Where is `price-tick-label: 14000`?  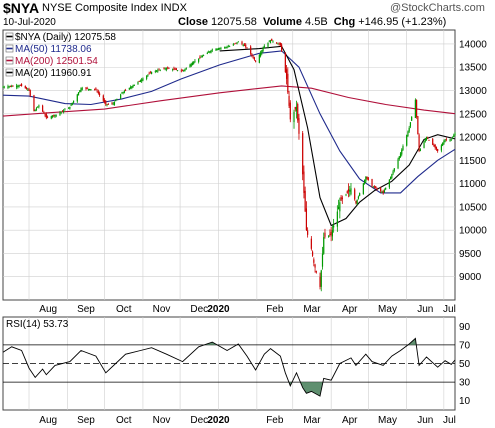
price-tick-label: 14000 is located at coordinates (473, 44).